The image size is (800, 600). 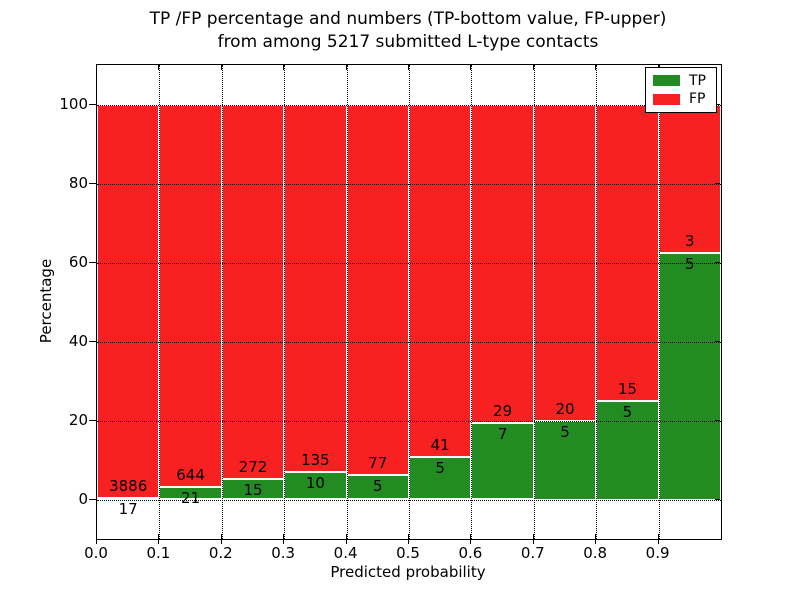 I want to click on x-tick-label: 0.8, so click(x=595, y=553).